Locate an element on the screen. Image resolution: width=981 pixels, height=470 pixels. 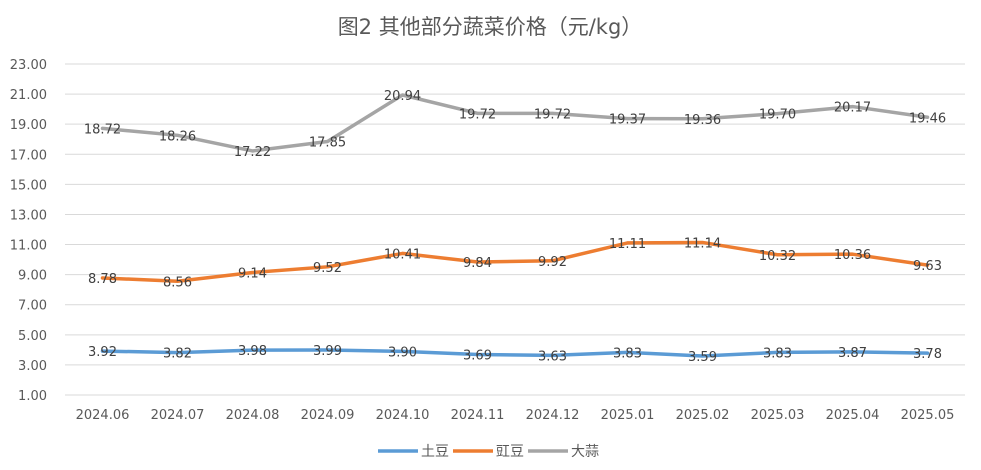
data-label: 19.70 is located at coordinates (777, 115).